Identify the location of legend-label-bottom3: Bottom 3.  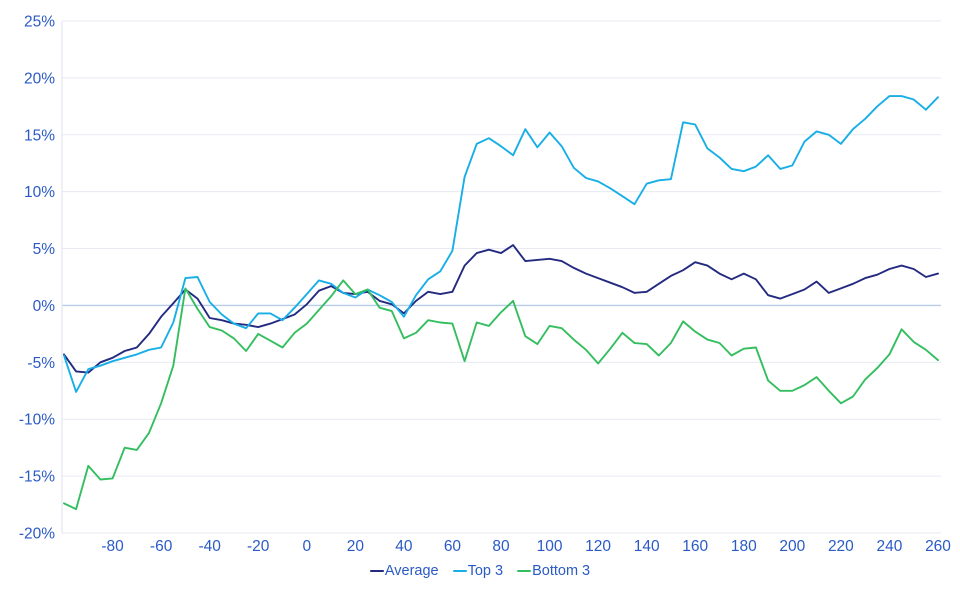
(561, 571).